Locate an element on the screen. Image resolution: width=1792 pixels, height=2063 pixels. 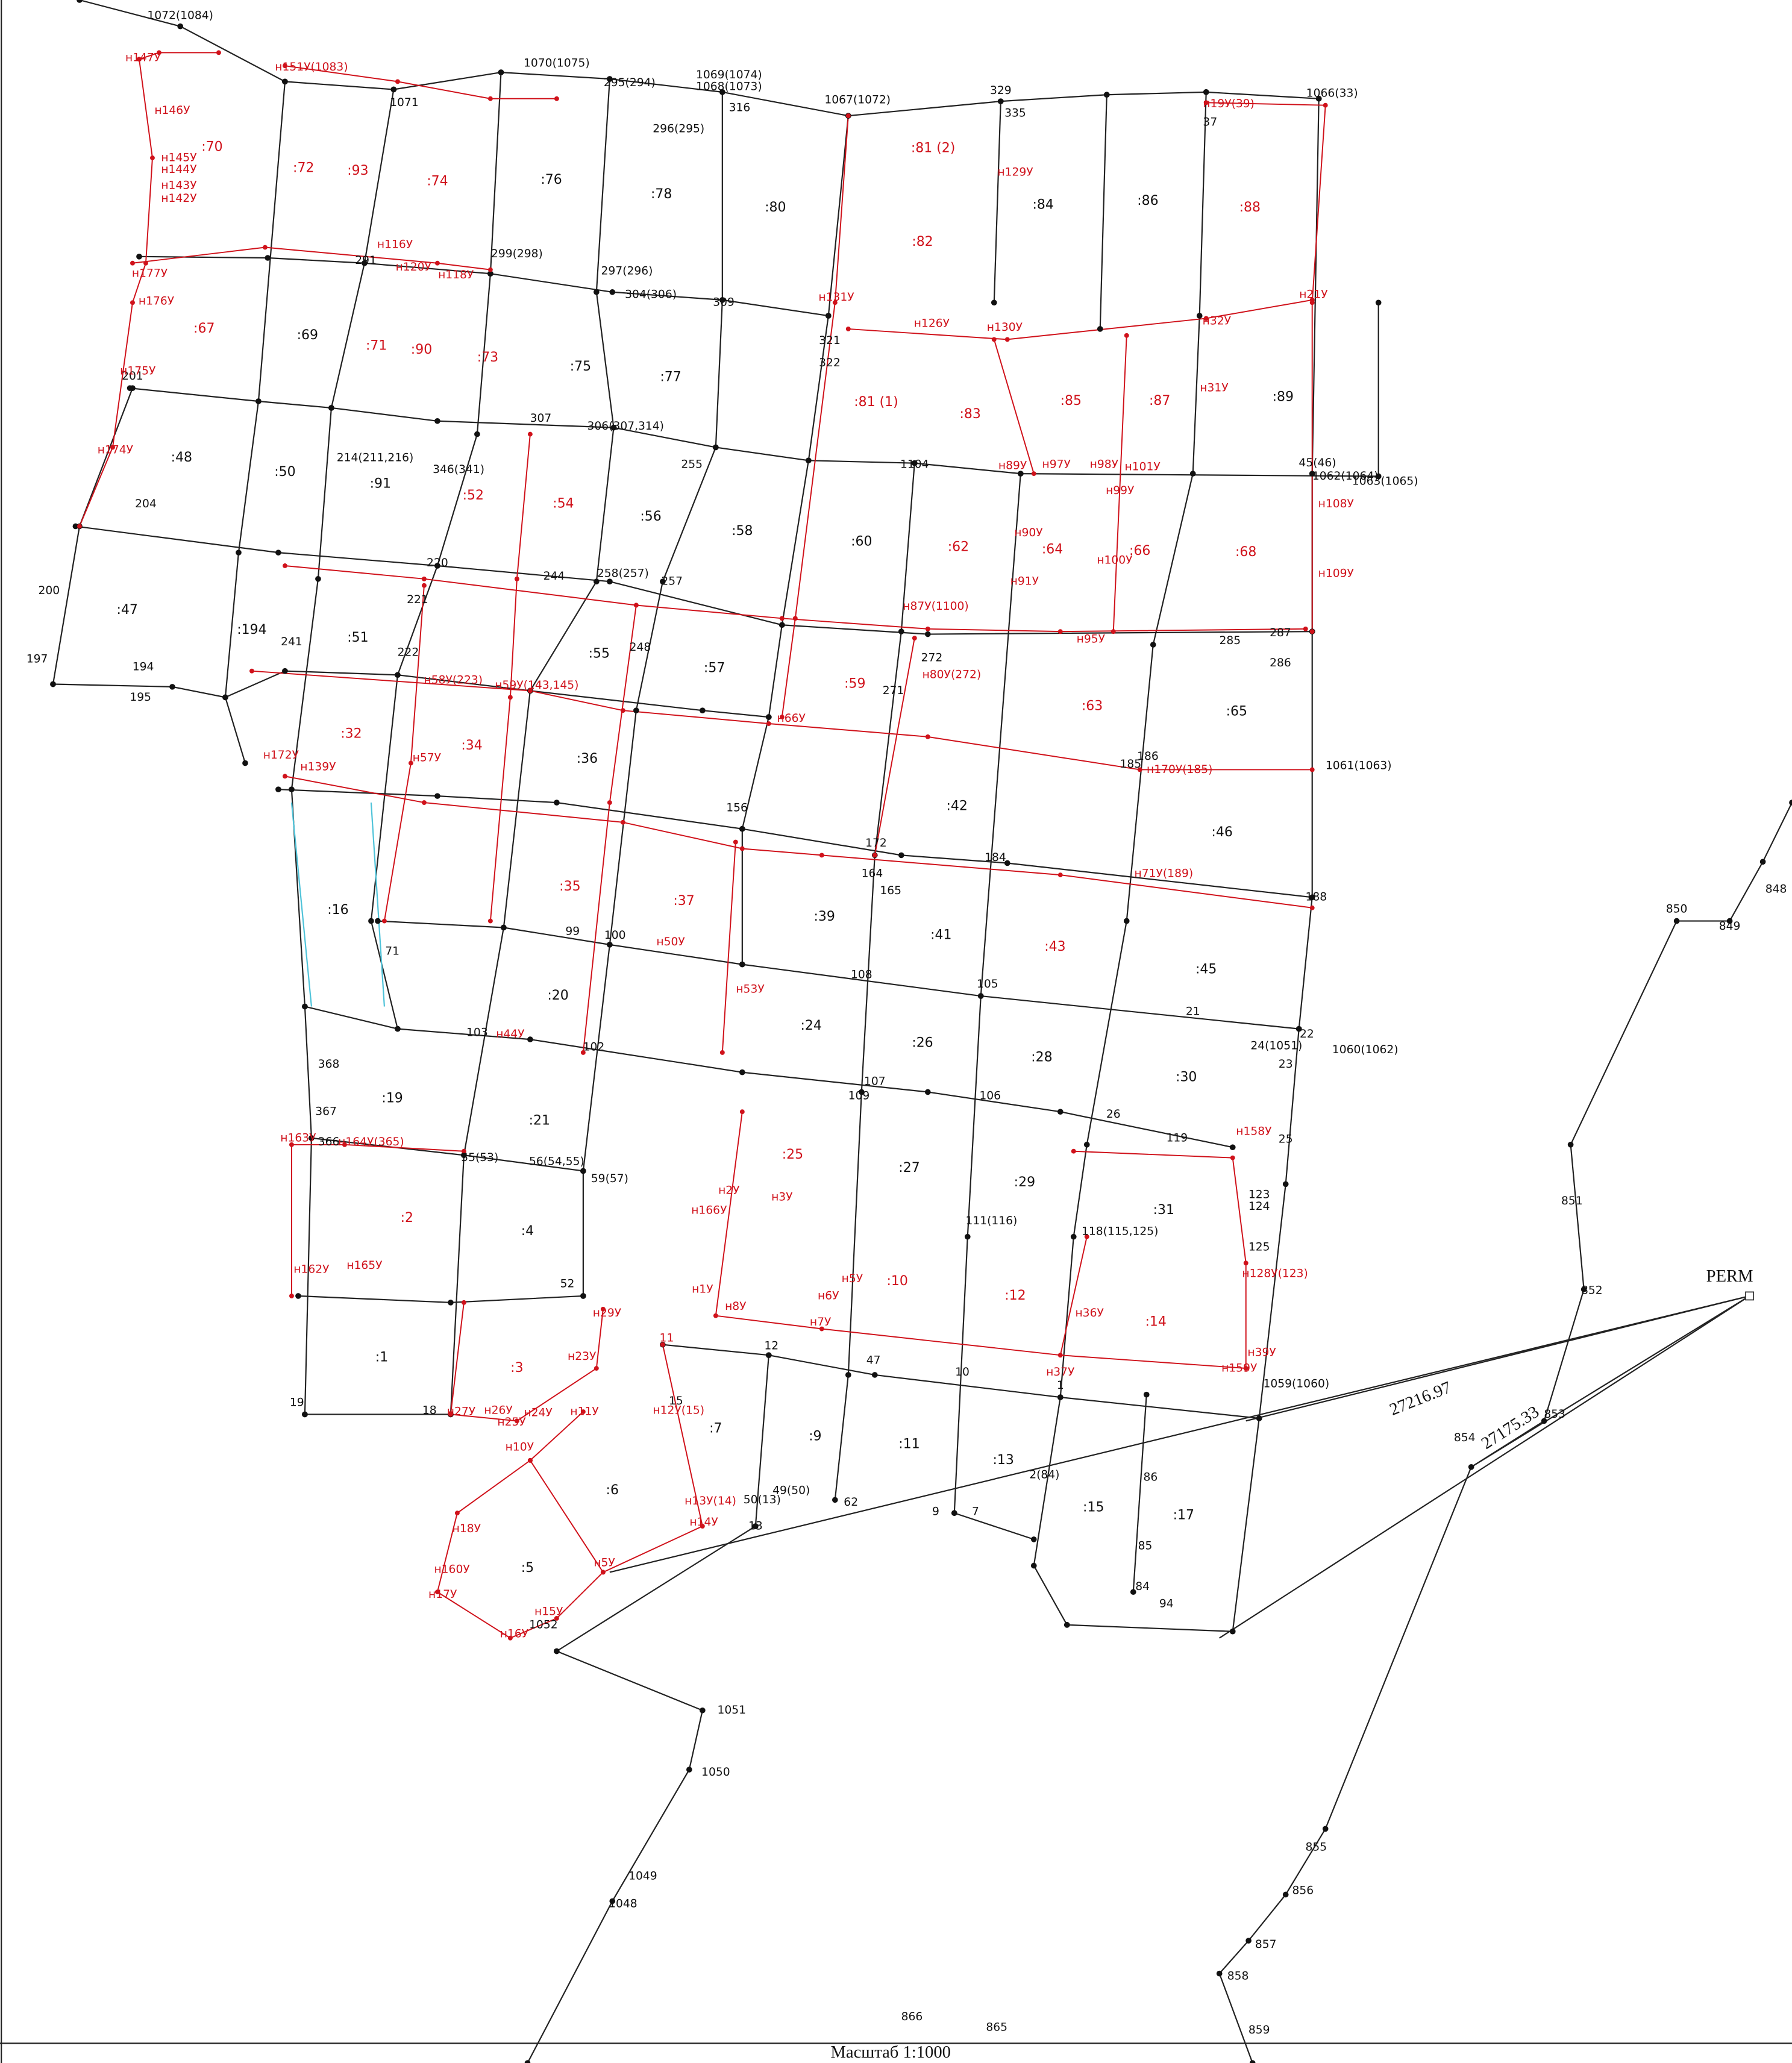
point-label: 106 is located at coordinates (990, 1096).